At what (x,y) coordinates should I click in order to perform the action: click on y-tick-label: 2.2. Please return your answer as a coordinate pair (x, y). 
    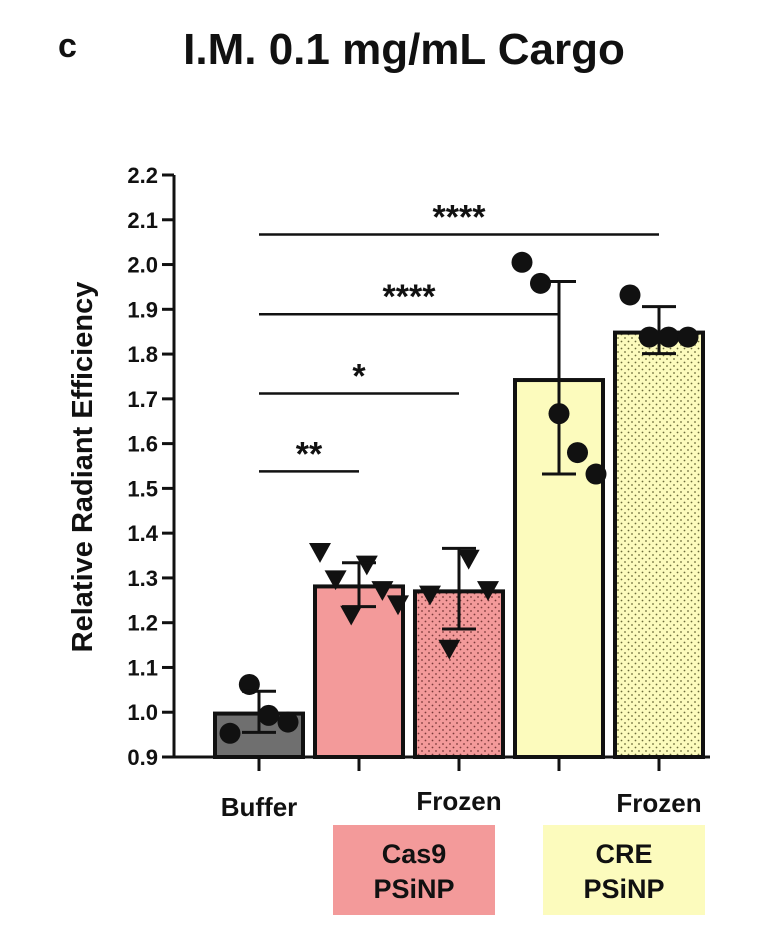
    Looking at the image, I should click on (142, 175).